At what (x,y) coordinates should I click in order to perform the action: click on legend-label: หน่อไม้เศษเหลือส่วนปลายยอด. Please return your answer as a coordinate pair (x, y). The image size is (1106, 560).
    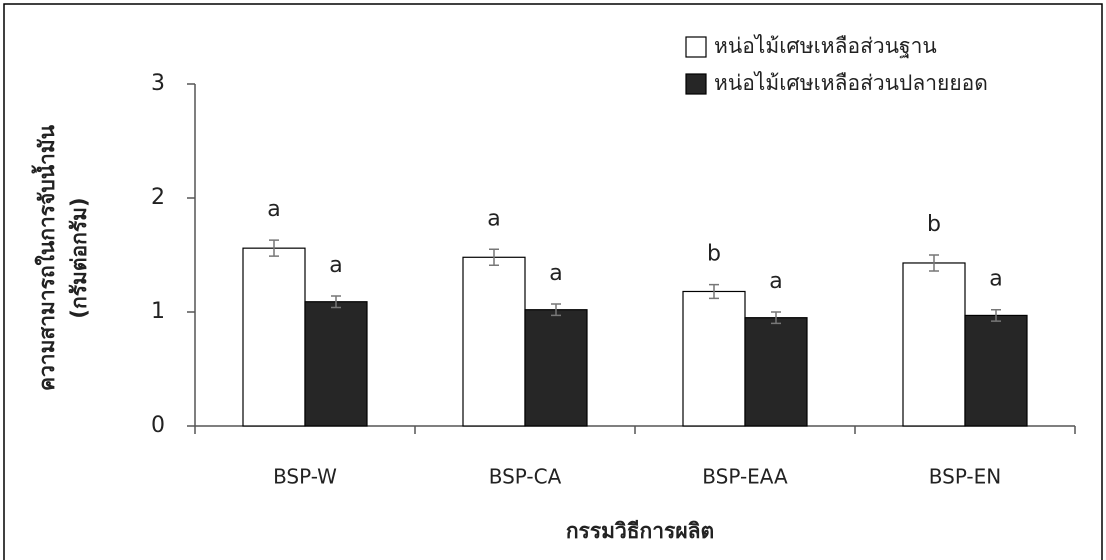
    Looking at the image, I should click on (851, 83).